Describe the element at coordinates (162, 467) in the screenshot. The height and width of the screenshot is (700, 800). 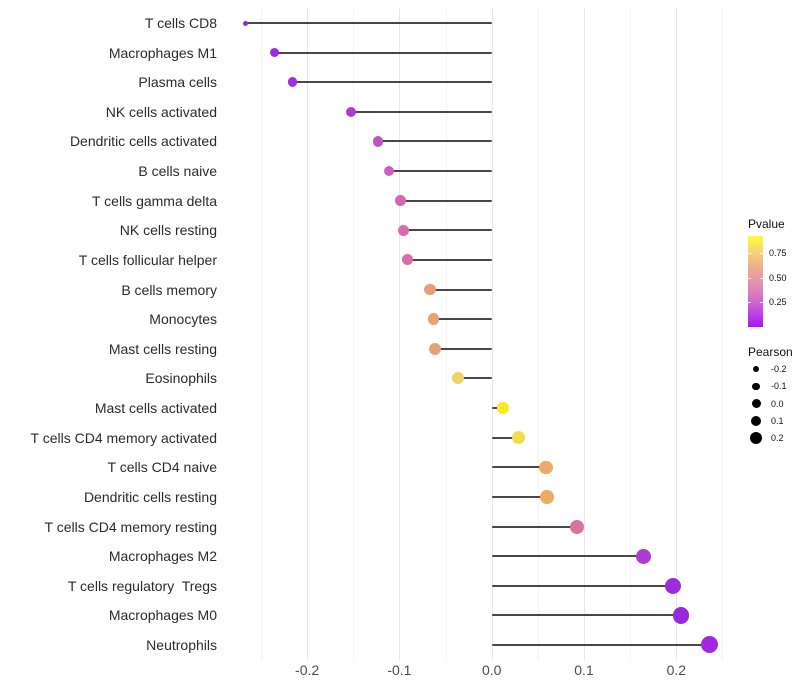
I see `y-axis-label: T cells CD4 naive` at that location.